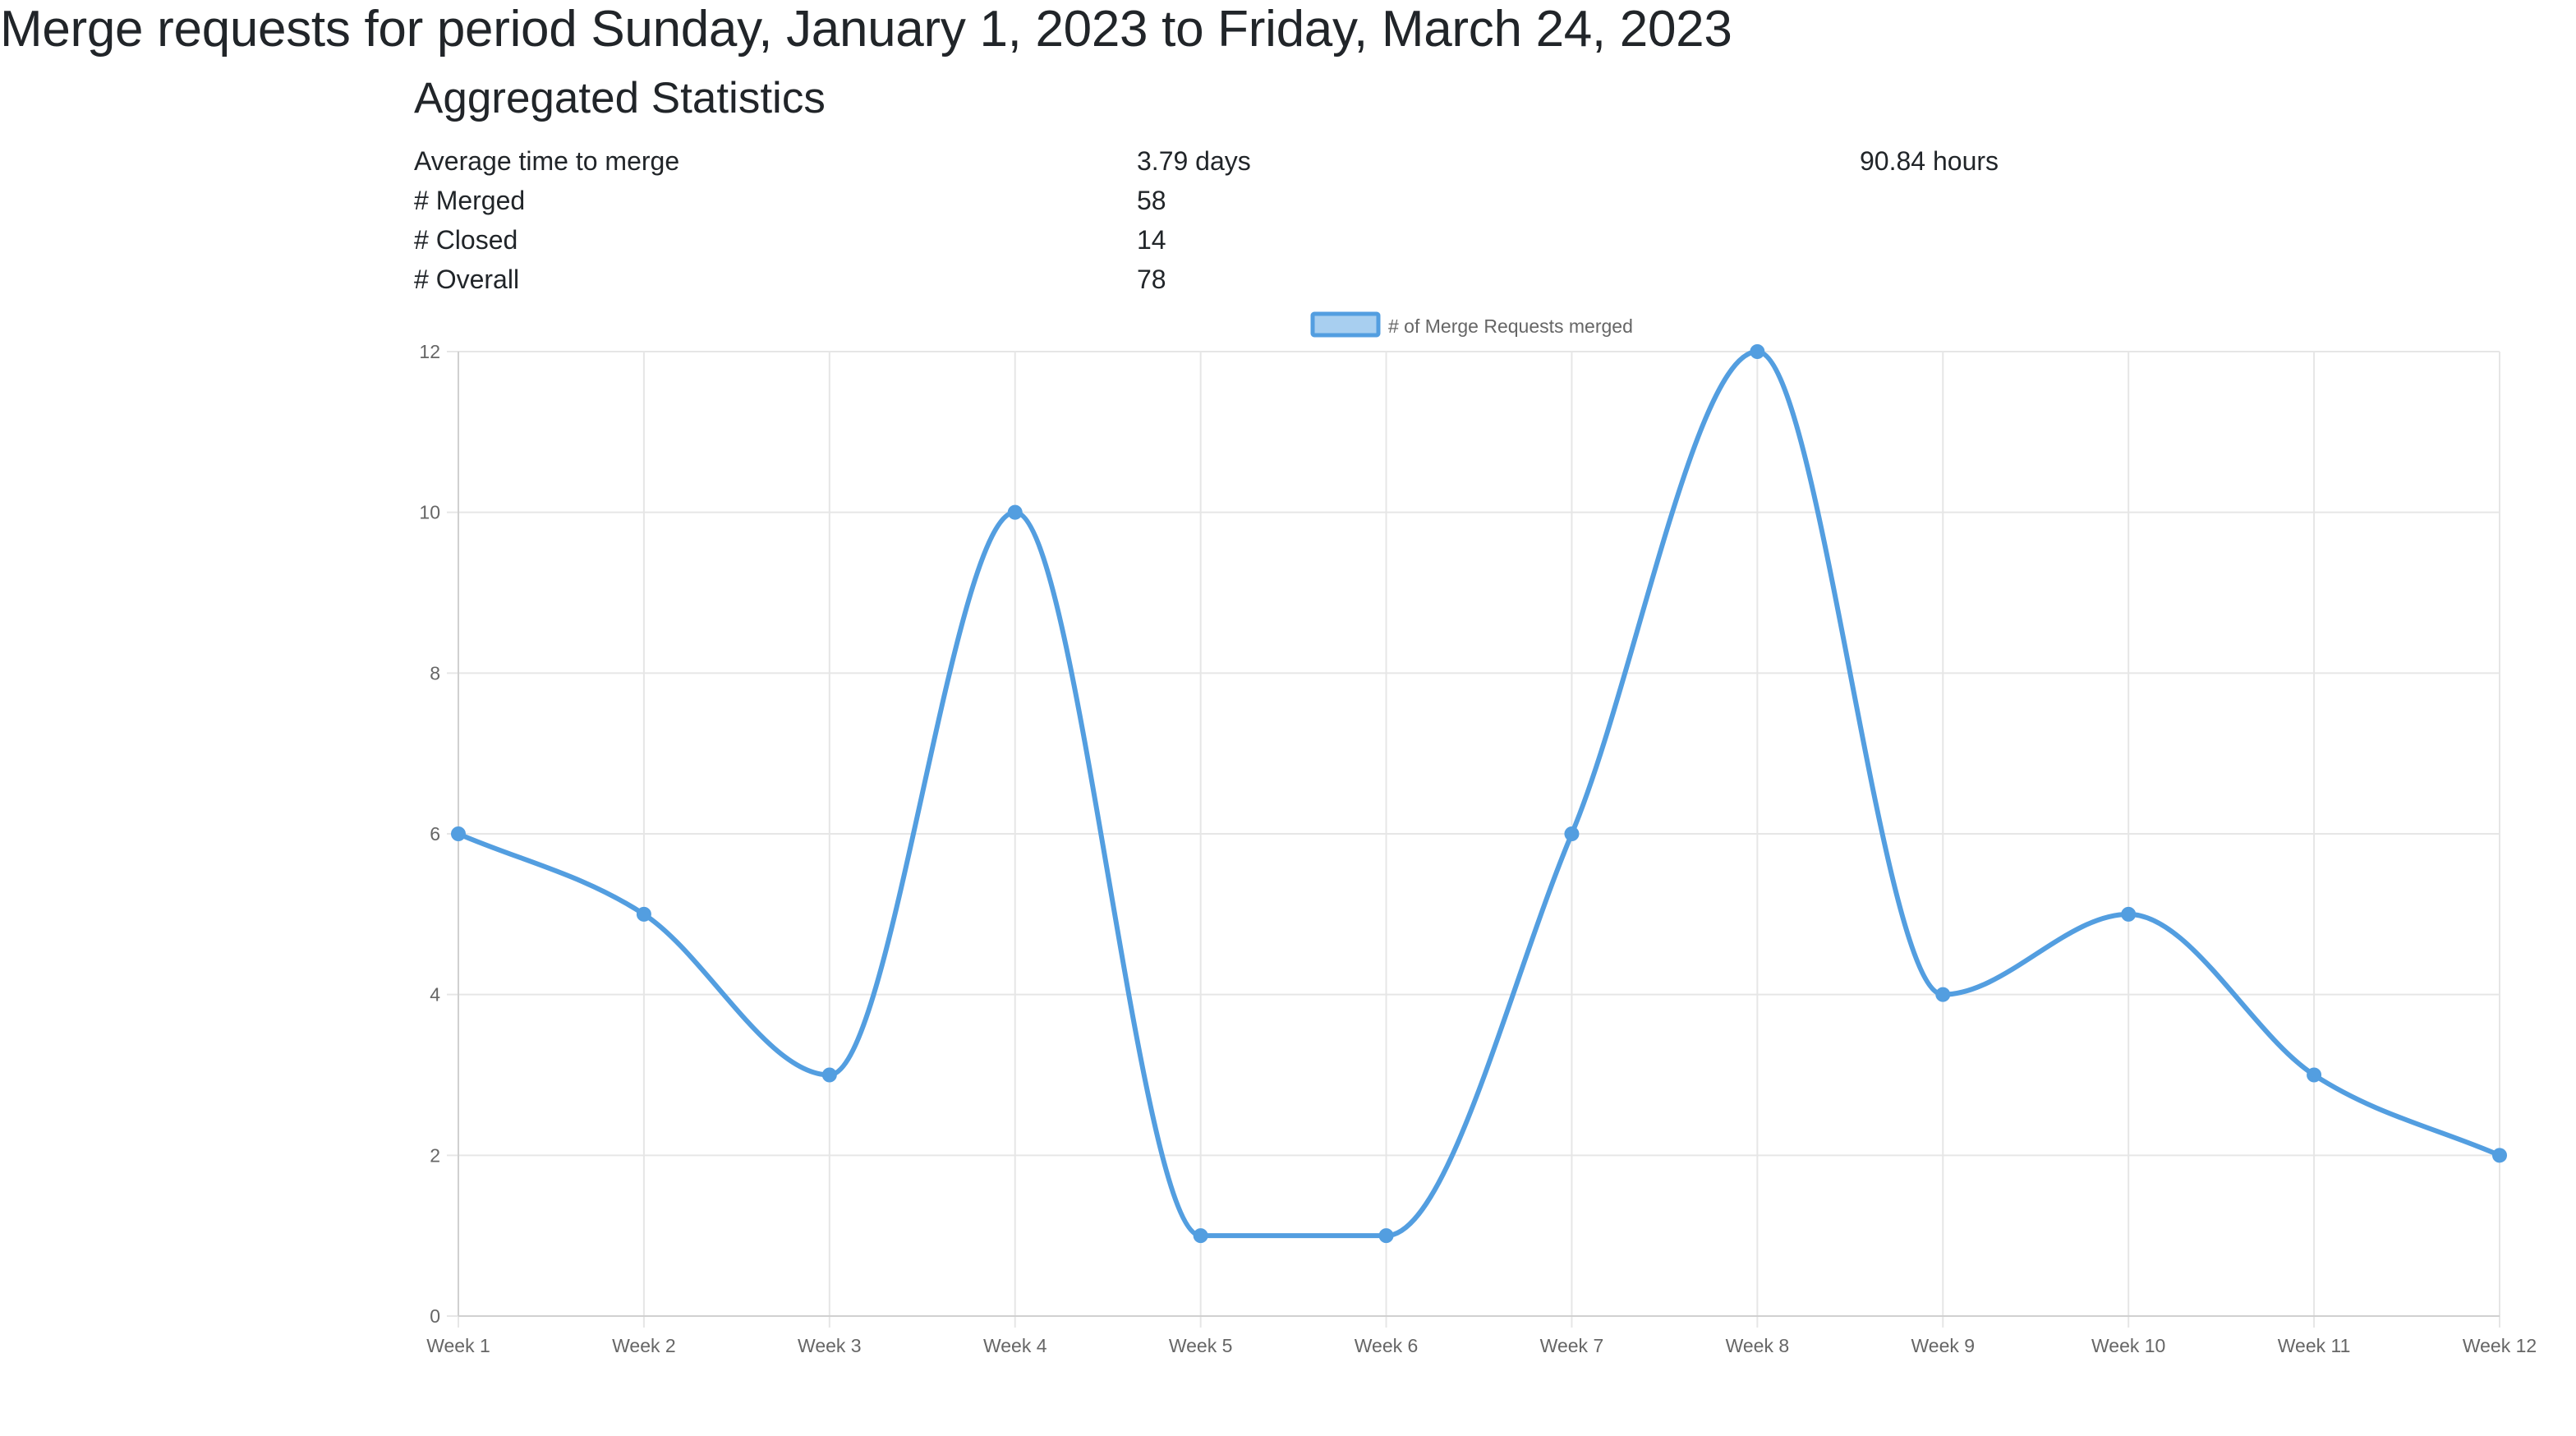  I want to click on x-tick-label: Week 11, so click(2314, 1345).